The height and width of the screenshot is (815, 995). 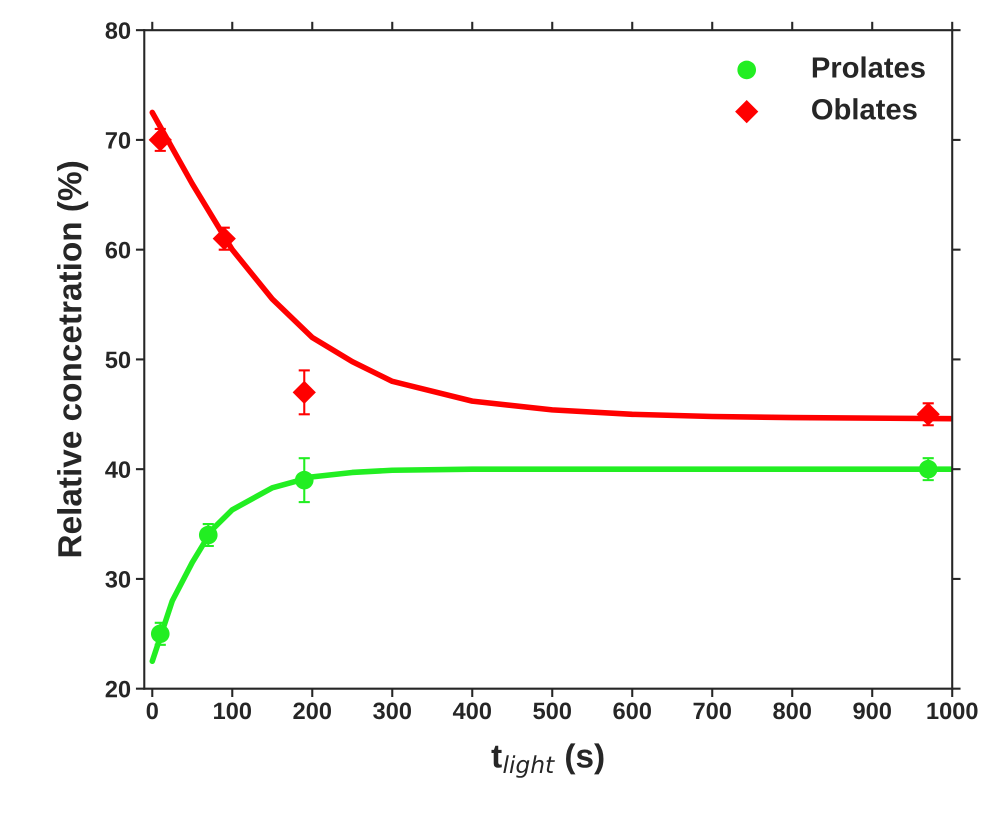 I want to click on y-tick-label: 50, so click(x=118, y=359).